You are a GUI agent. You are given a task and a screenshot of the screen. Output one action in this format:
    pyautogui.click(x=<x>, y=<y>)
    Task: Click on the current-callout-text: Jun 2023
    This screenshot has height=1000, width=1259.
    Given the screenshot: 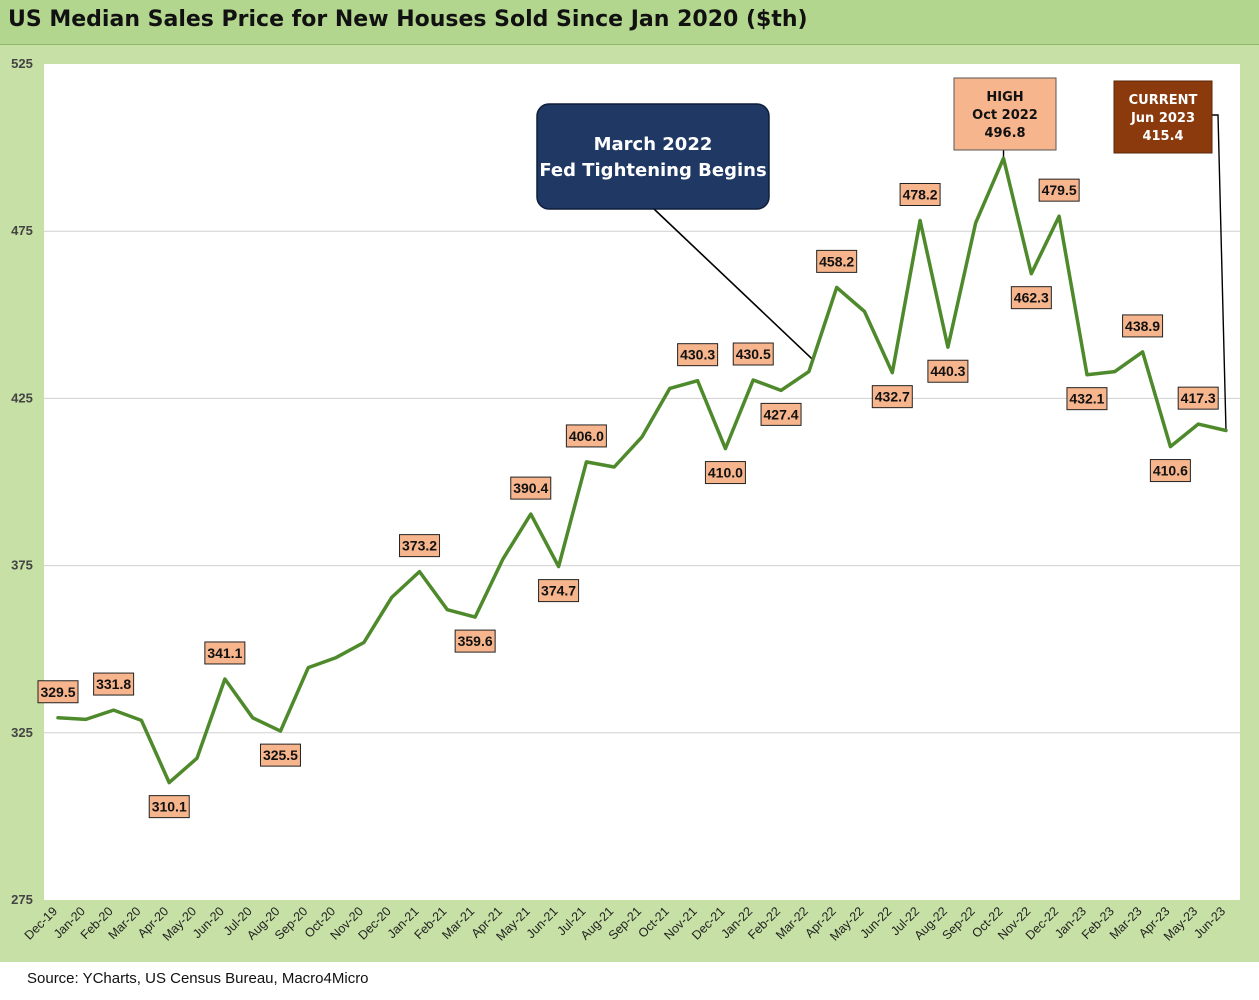 What is the action you would take?
    pyautogui.click(x=1162, y=118)
    